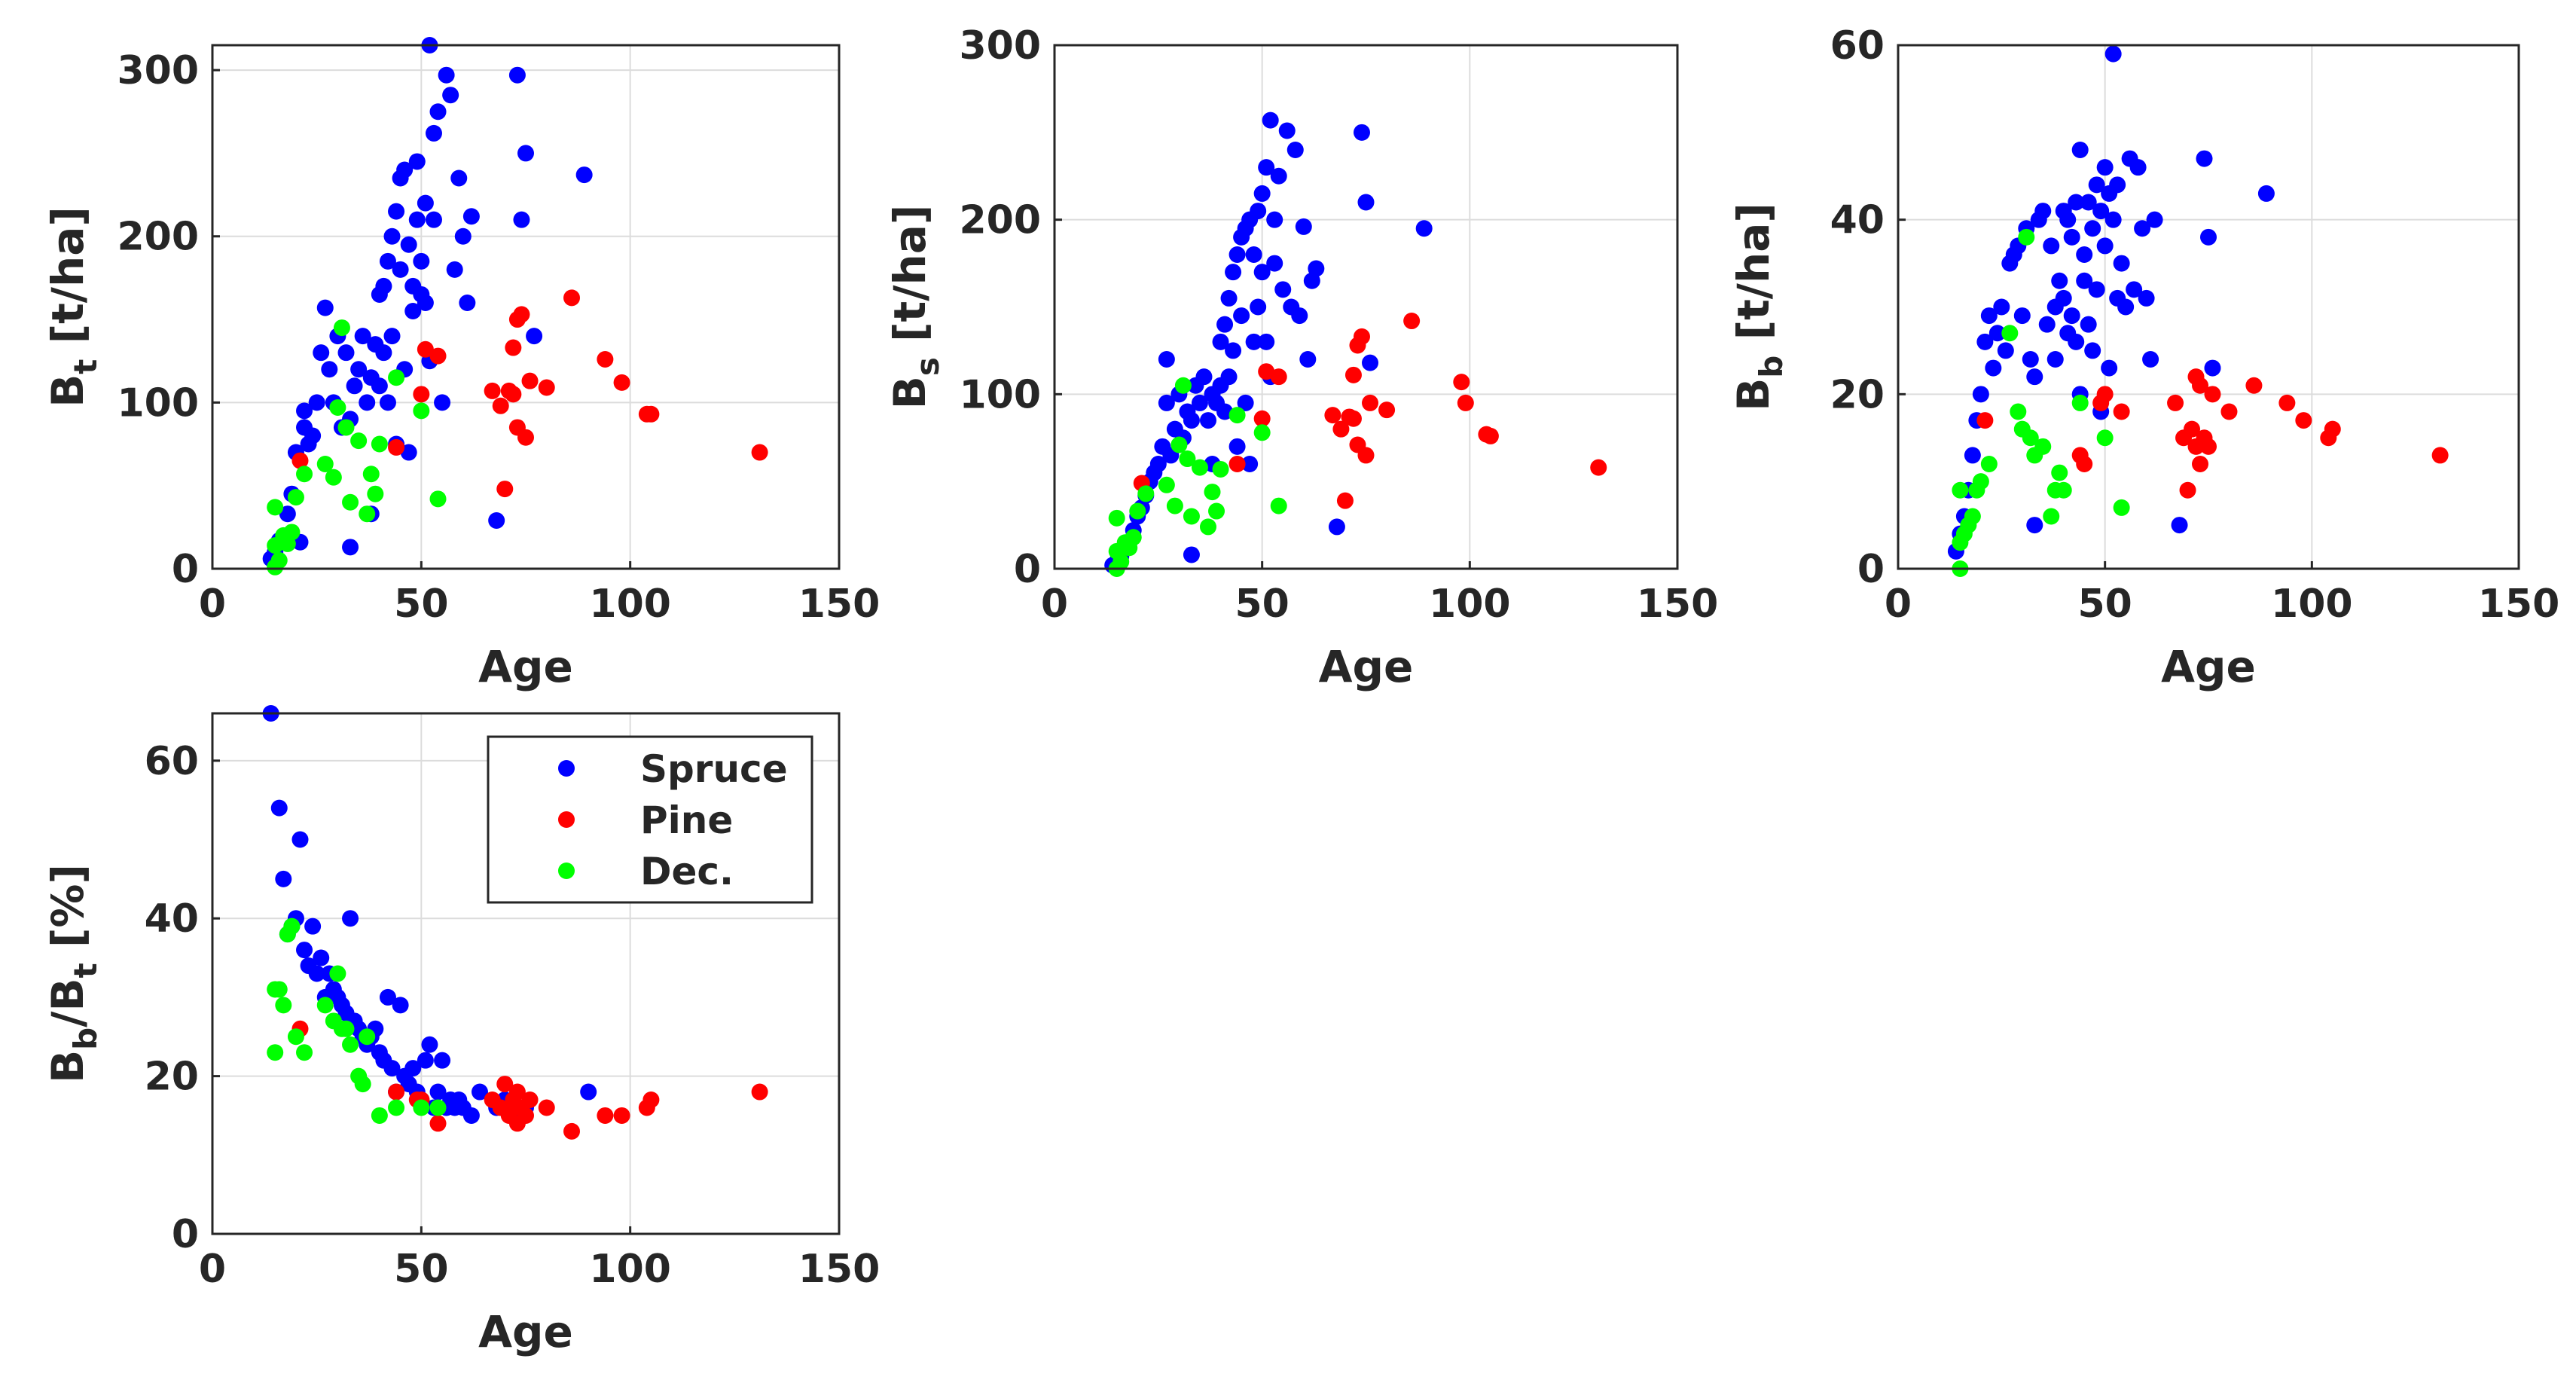  Describe the element at coordinates (86, 367) in the screenshot. I see `y-axis-label-subscript: t` at that location.